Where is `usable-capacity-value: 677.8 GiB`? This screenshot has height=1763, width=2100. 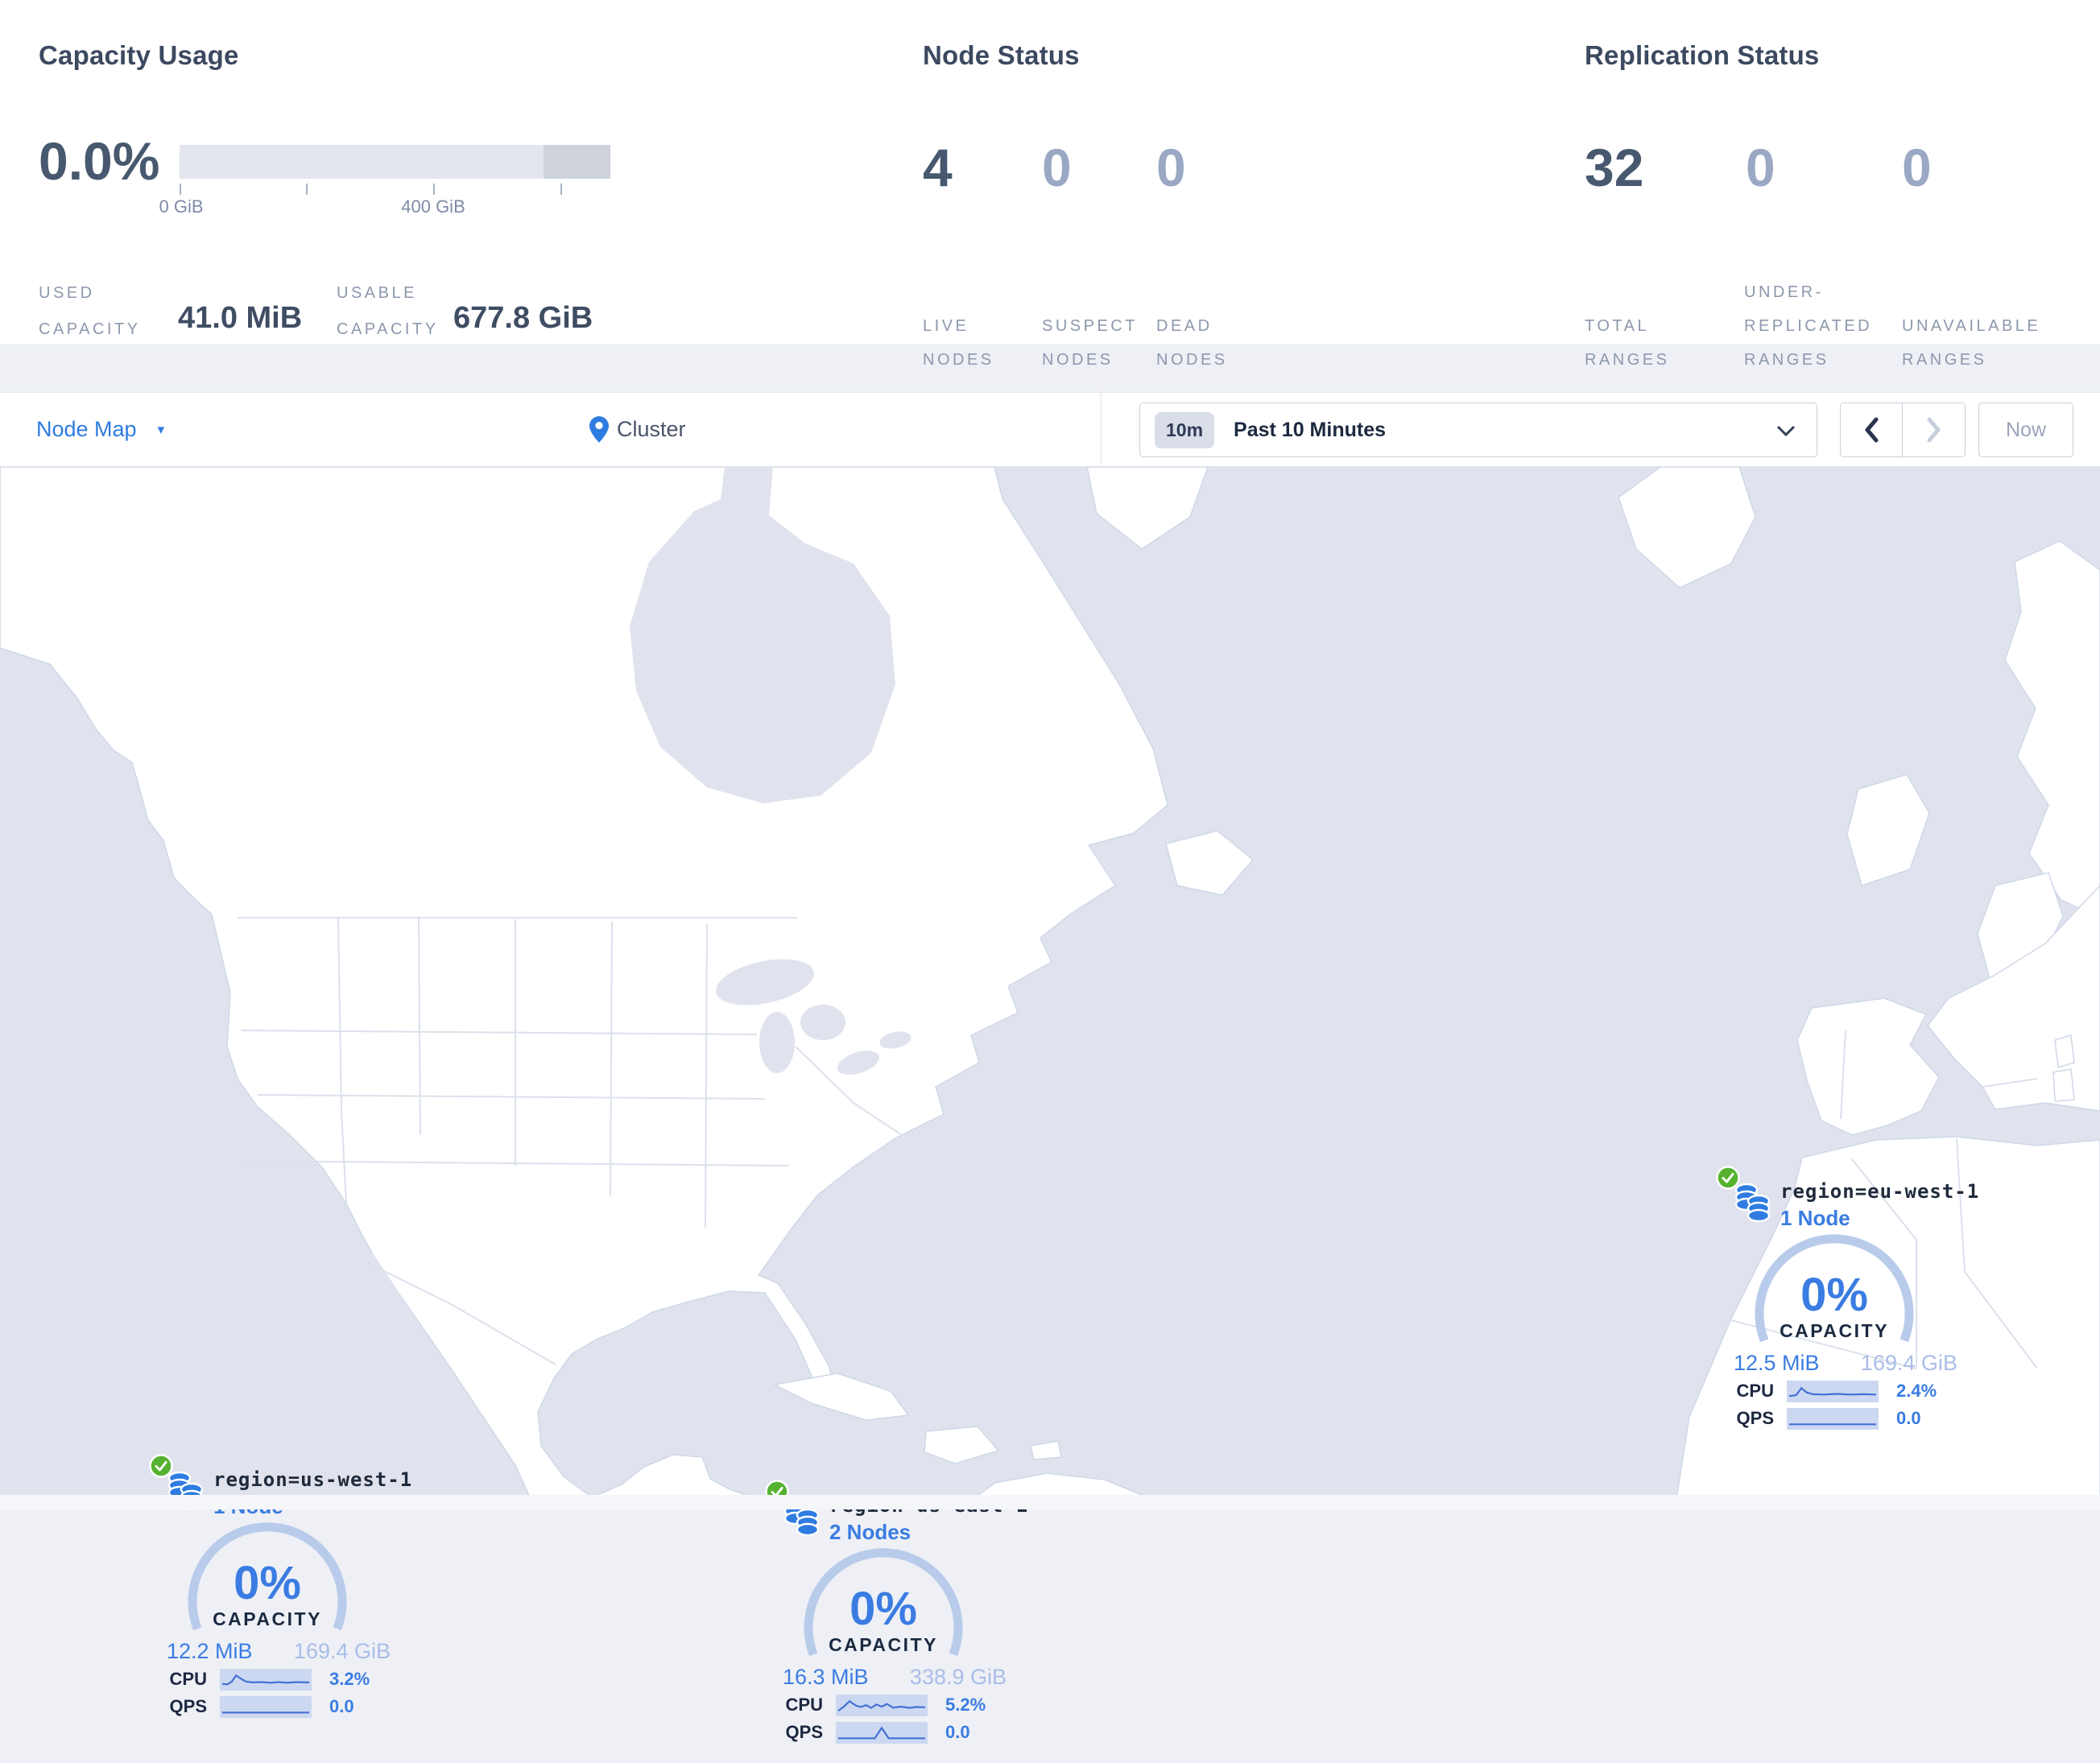 usable-capacity-value: 677.8 GiB is located at coordinates (523, 318).